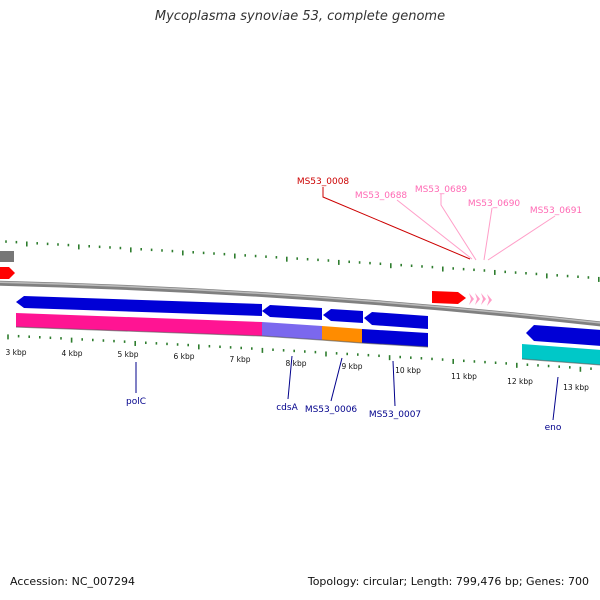 Image resolution: width=600 pixels, height=600 pixels. I want to click on map-title: Mycoplasma synoviae 53, complete genome, so click(300, 16).